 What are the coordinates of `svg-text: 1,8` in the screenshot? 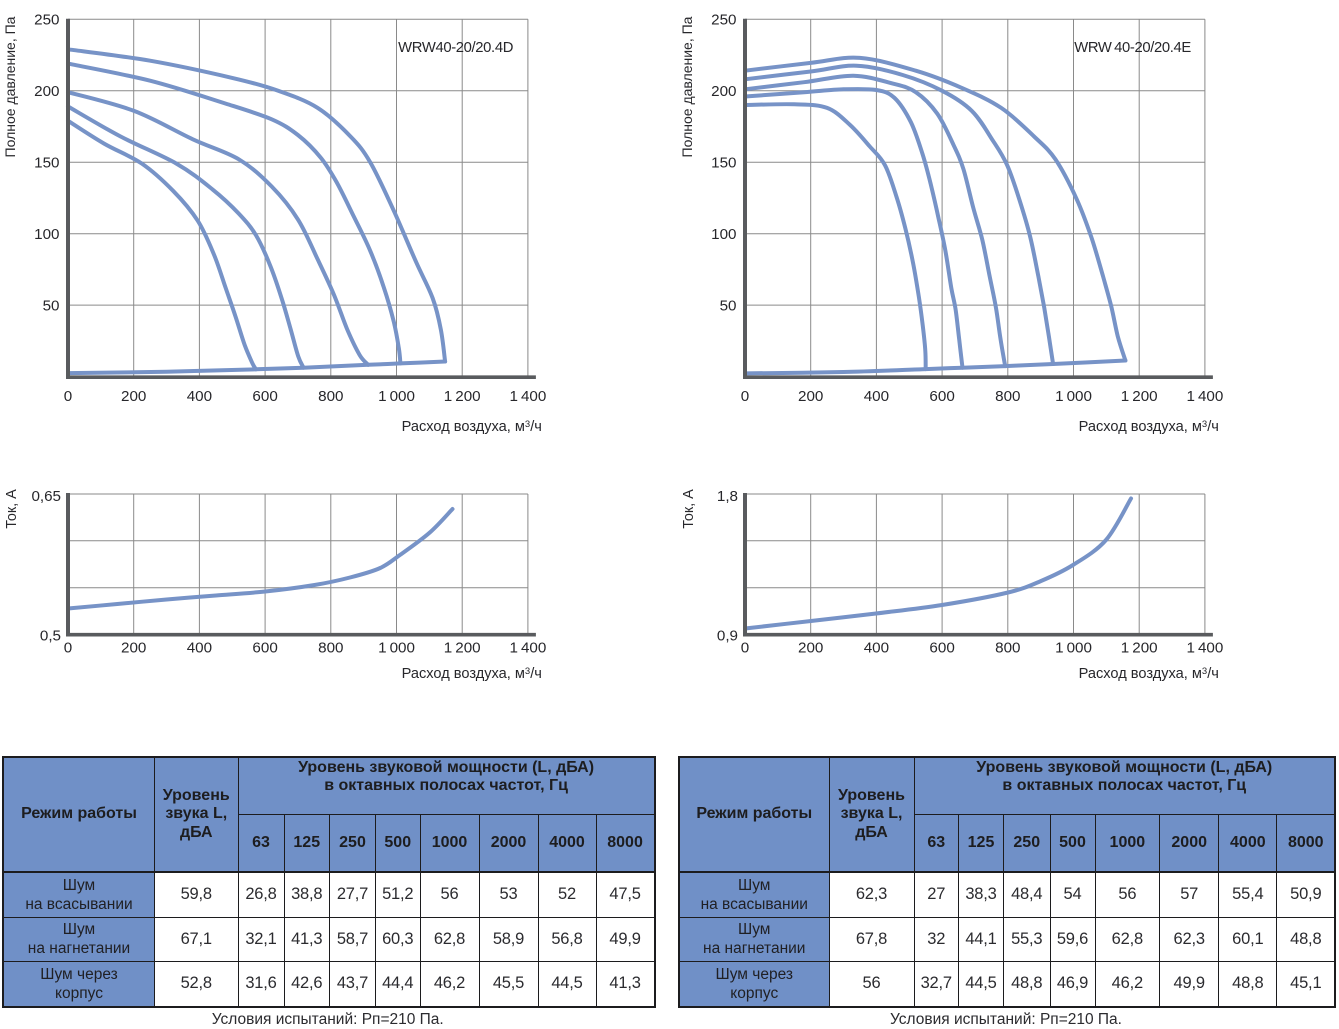 It's located at (727, 496).